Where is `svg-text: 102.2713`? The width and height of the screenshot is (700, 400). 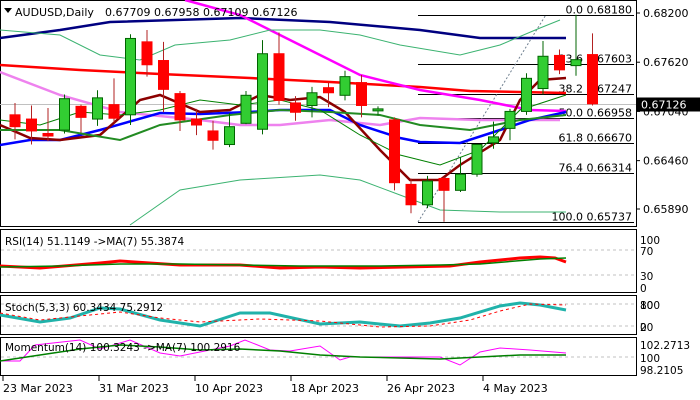
svg-text: 102.2713 is located at coordinates (665, 346).